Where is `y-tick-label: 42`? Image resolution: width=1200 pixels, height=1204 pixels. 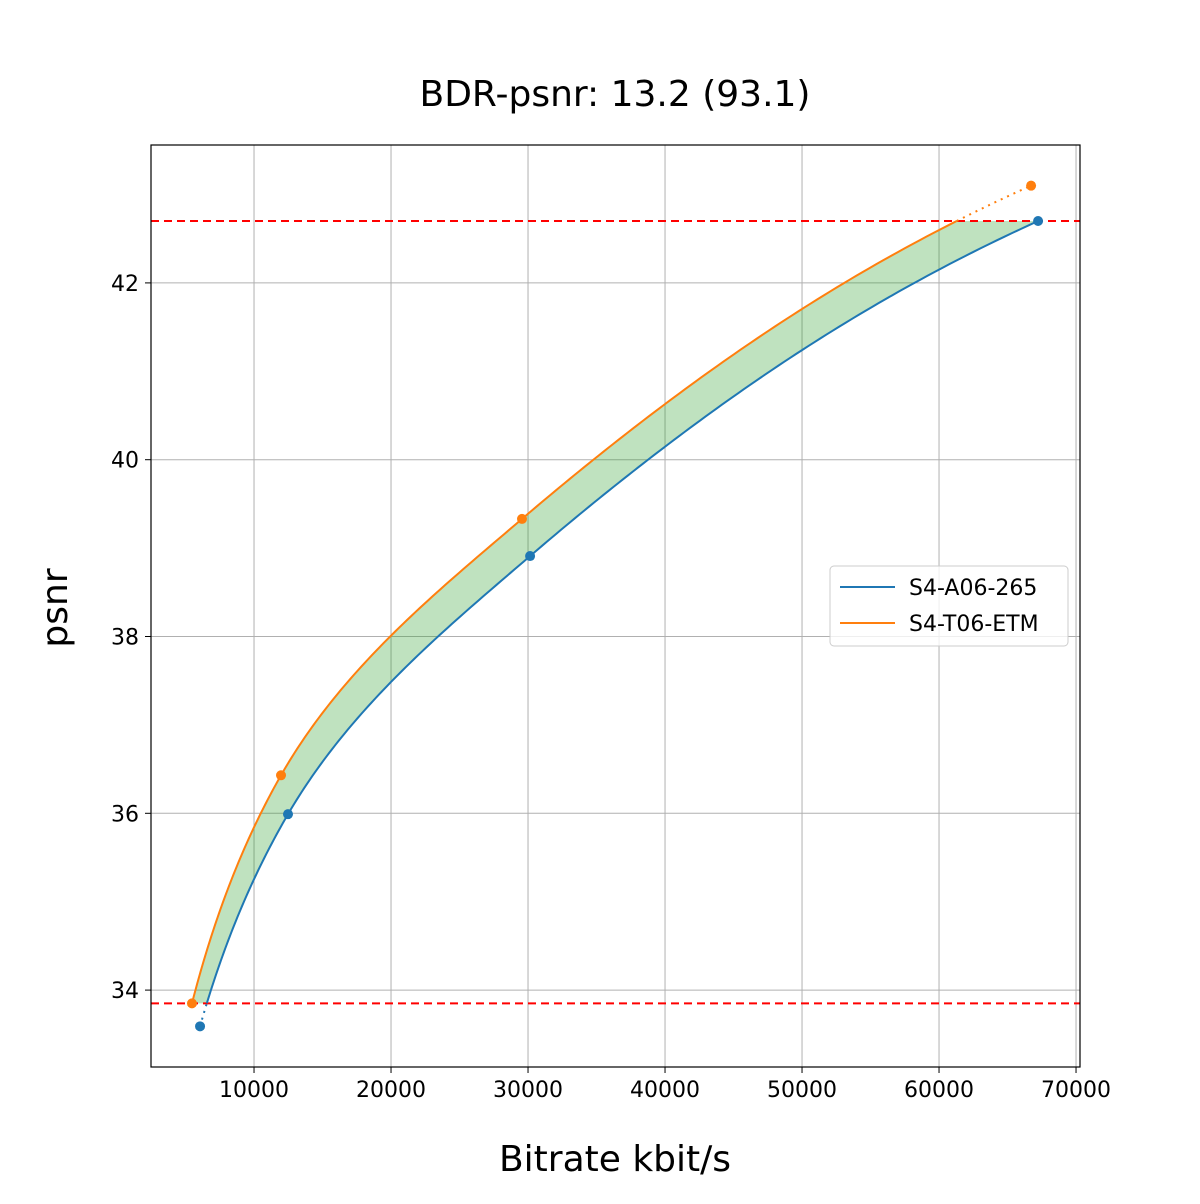
y-tick-label: 42 is located at coordinates (125, 284).